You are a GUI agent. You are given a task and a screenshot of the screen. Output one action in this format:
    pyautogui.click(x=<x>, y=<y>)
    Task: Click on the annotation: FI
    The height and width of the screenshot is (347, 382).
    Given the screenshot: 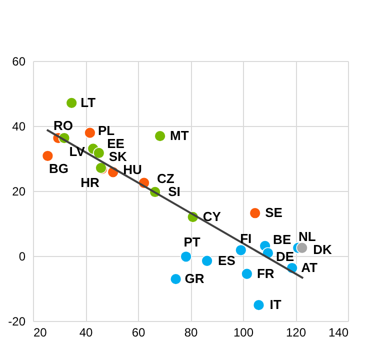 What is the action you would take?
    pyautogui.click(x=246, y=238)
    